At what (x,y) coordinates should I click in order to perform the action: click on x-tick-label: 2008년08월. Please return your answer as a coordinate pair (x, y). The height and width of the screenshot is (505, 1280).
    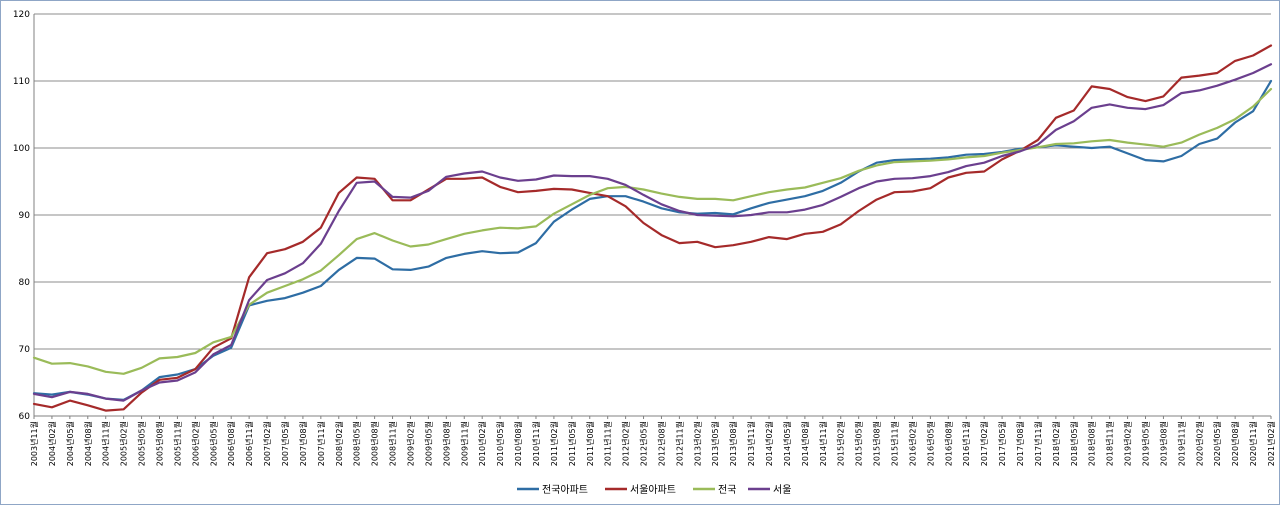
    Looking at the image, I should click on (375, 443).